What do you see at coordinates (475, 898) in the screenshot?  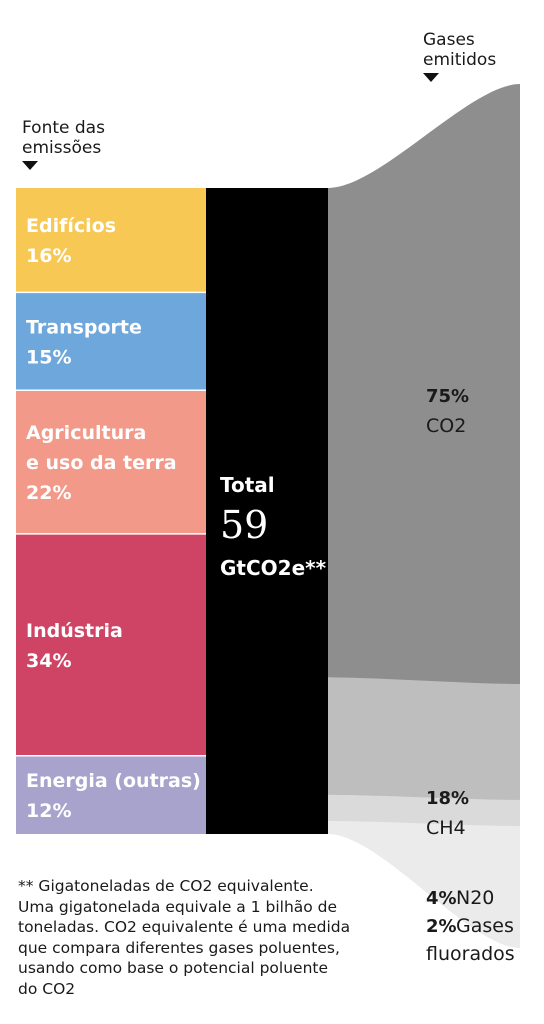 I see `gas-name: N20` at bounding box center [475, 898].